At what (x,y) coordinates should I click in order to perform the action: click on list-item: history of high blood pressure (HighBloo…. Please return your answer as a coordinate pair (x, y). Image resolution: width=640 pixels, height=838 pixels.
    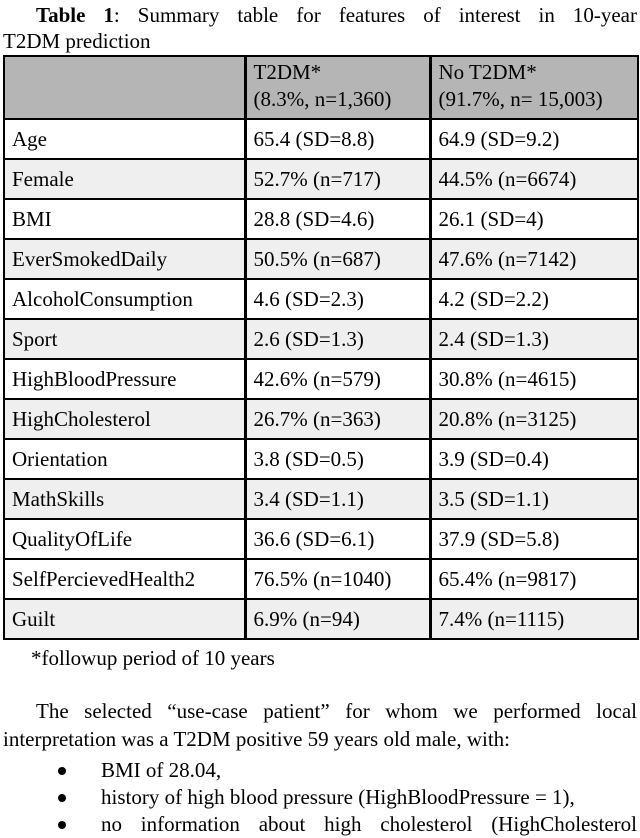
    Looking at the image, I should click on (320, 797).